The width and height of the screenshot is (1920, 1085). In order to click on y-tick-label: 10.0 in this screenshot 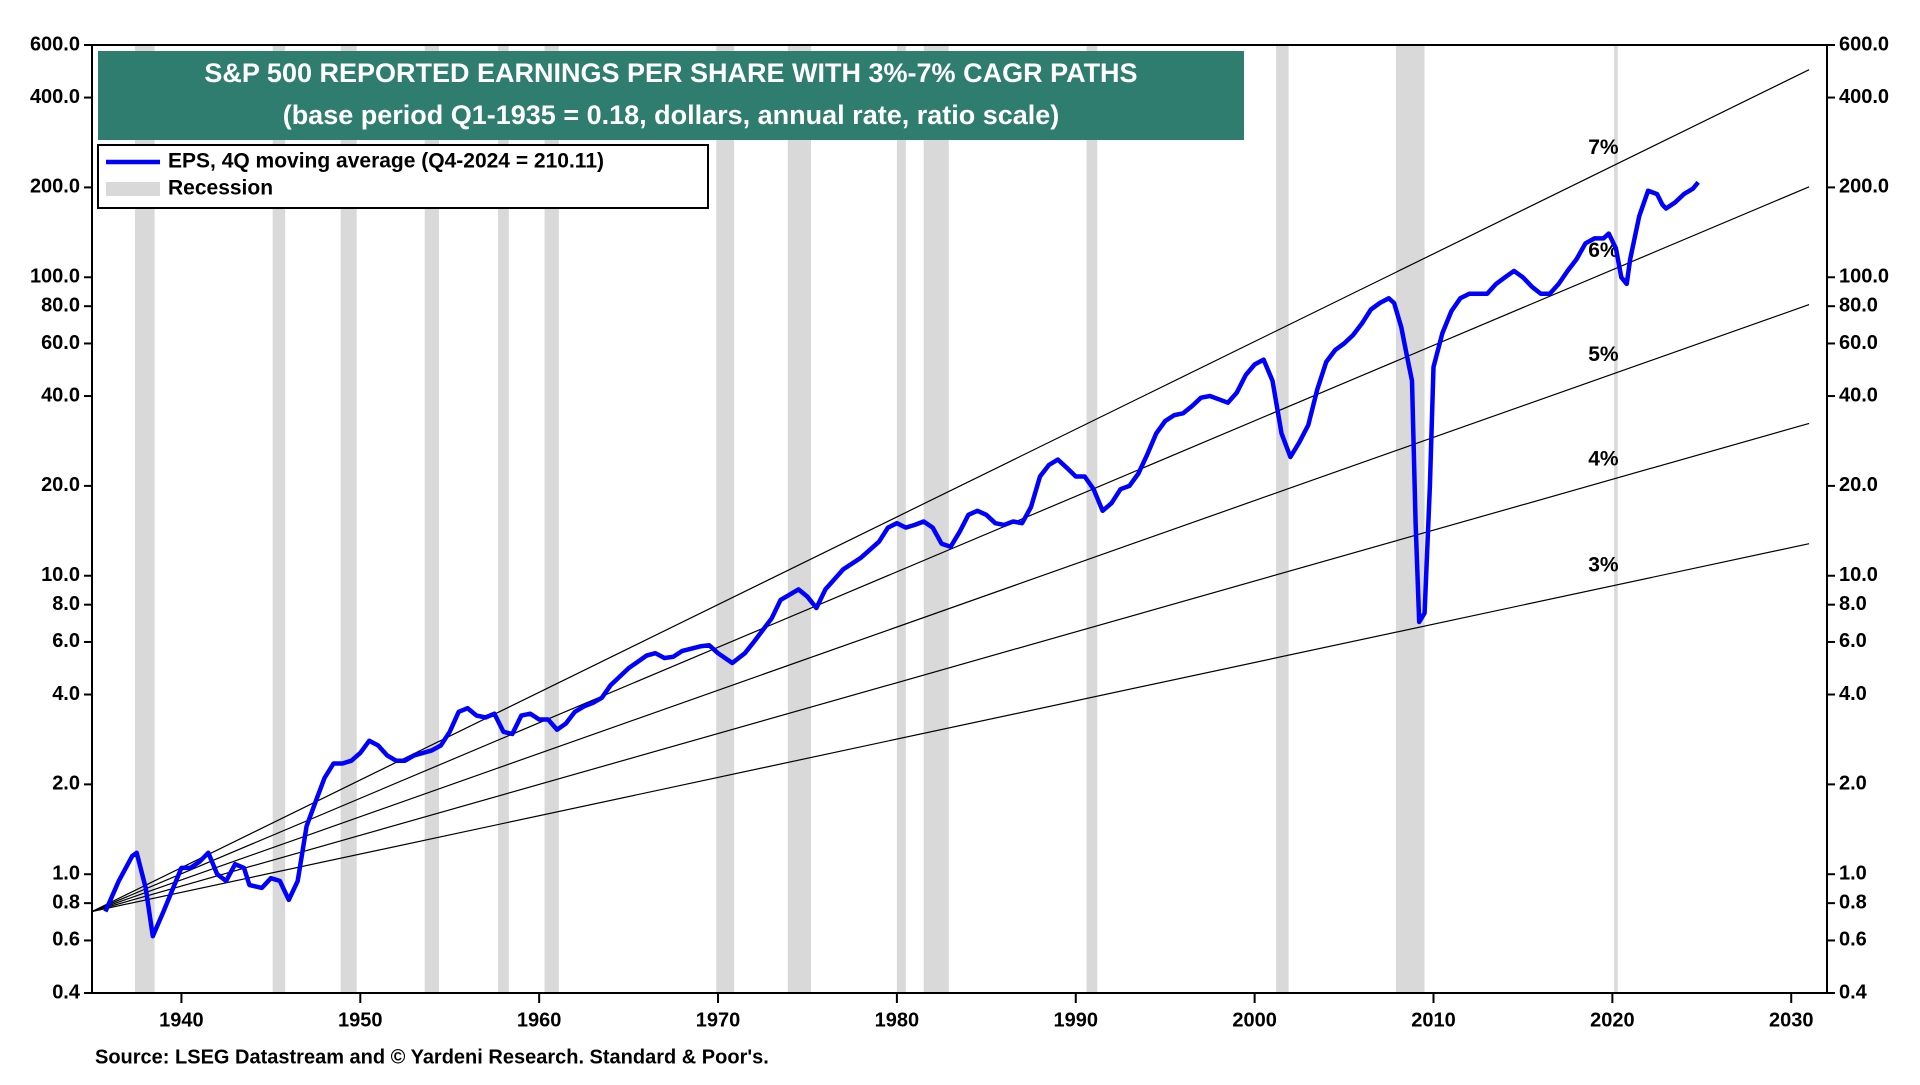, I will do `click(60, 575)`.